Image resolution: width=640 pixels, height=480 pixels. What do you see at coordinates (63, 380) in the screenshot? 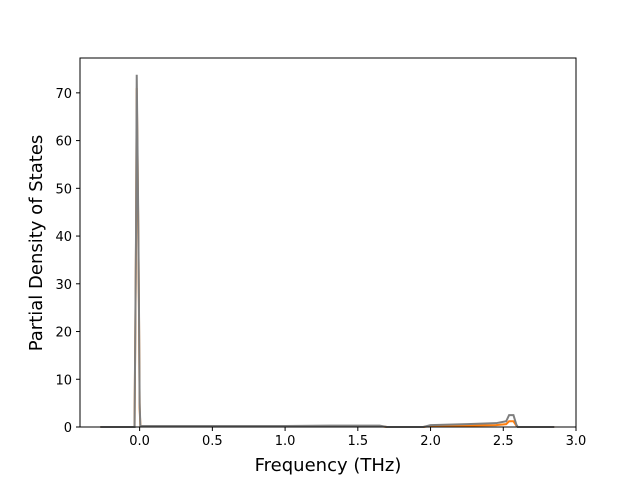
I see `y-tick-label: 10` at bounding box center [63, 380].